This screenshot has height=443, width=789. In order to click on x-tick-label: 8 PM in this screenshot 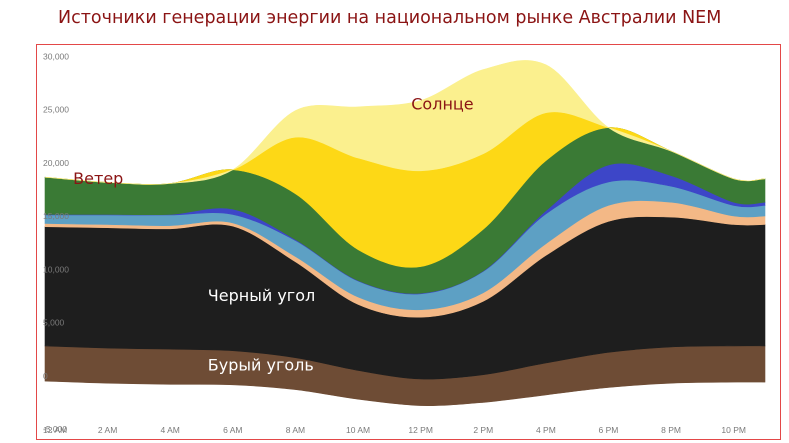, I will do `click(671, 430)`.